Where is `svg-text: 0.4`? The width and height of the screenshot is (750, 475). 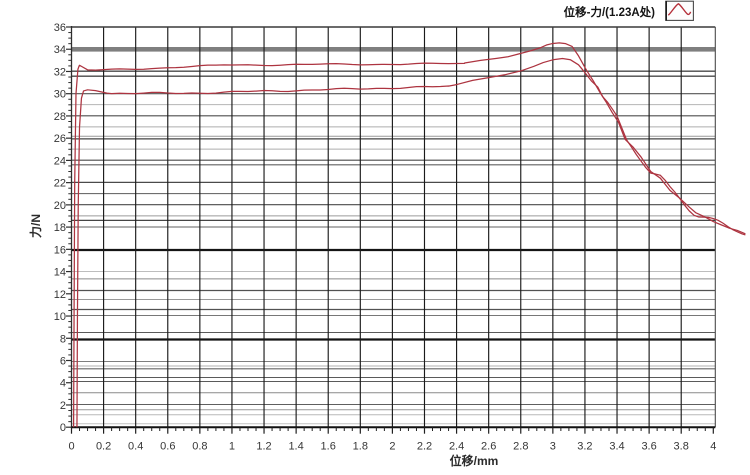
svg-text: 0.4 is located at coordinates (135, 447).